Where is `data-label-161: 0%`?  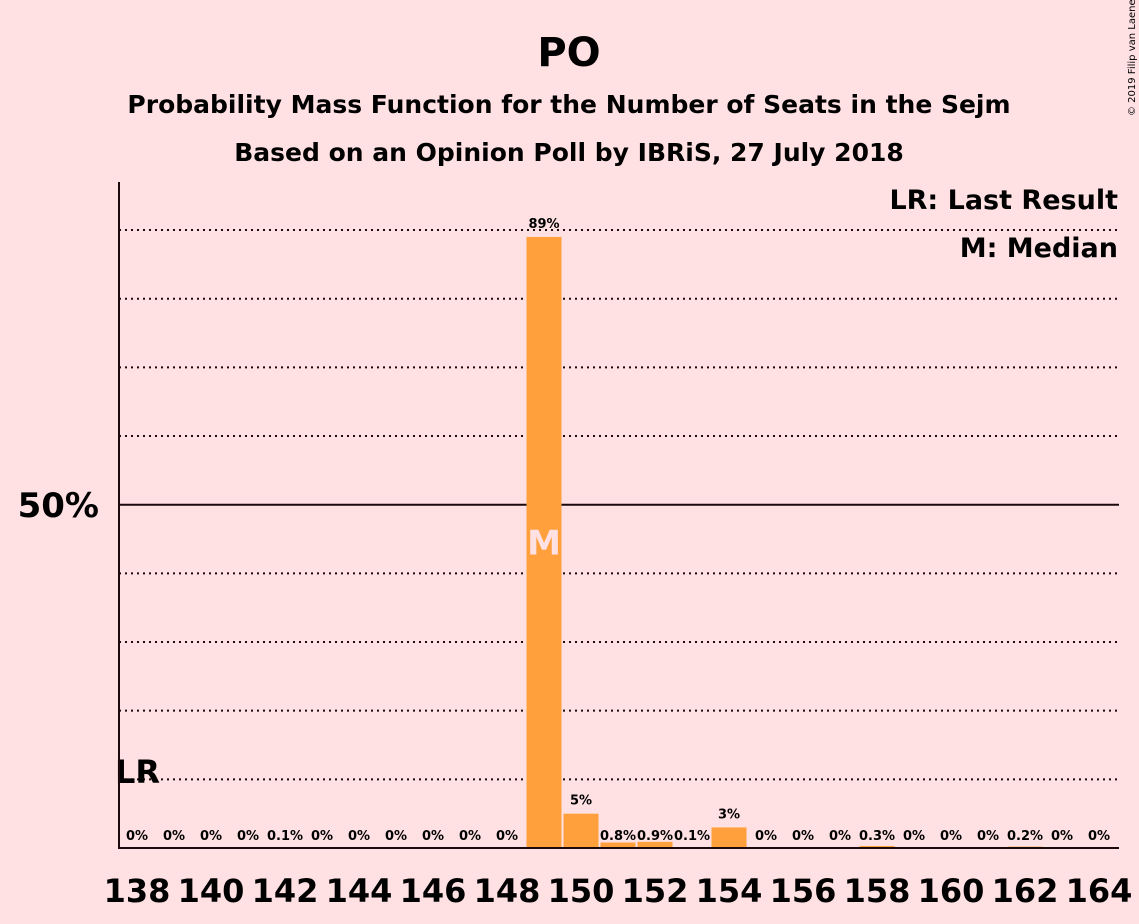
data-label-161: 0% is located at coordinates (988, 836).